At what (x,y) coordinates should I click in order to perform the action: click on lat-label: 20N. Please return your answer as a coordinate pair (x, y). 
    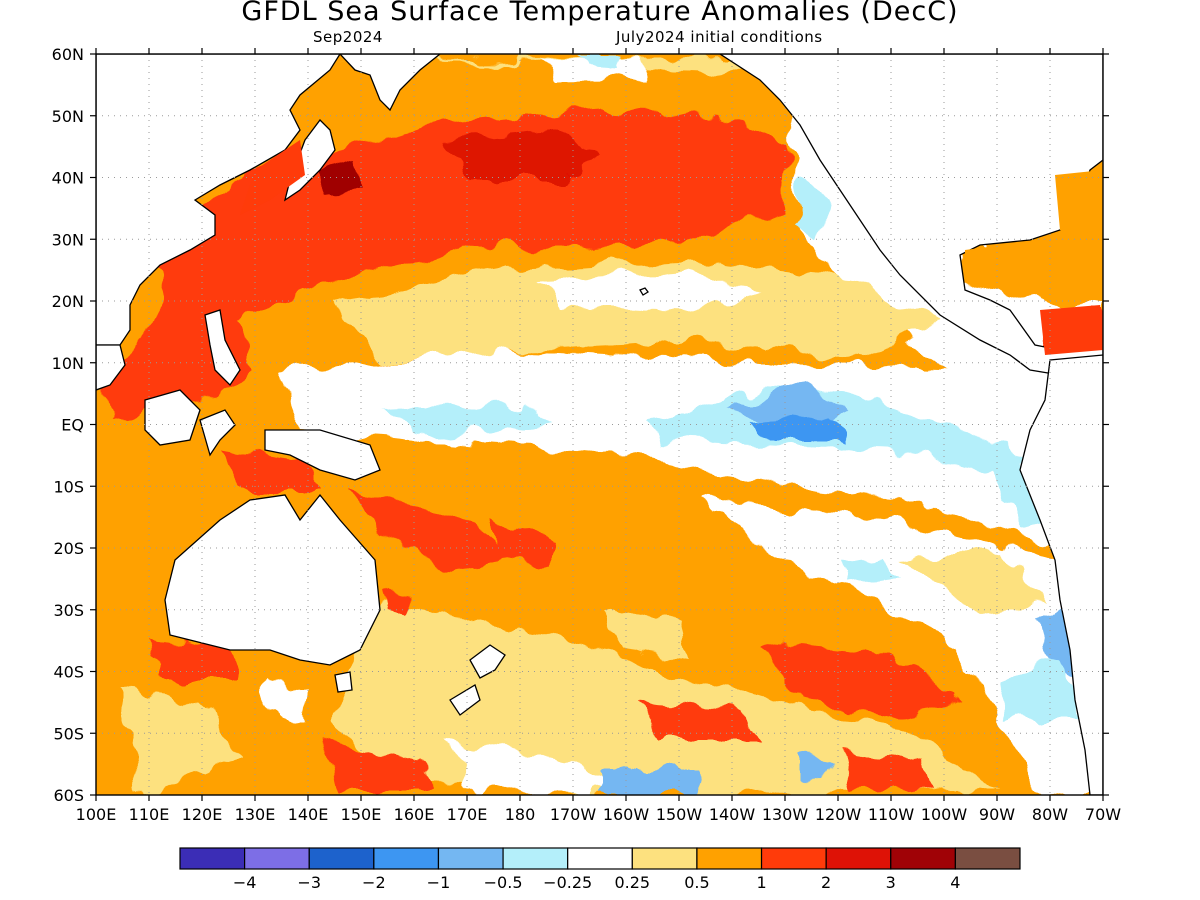
    Looking at the image, I should click on (68, 301).